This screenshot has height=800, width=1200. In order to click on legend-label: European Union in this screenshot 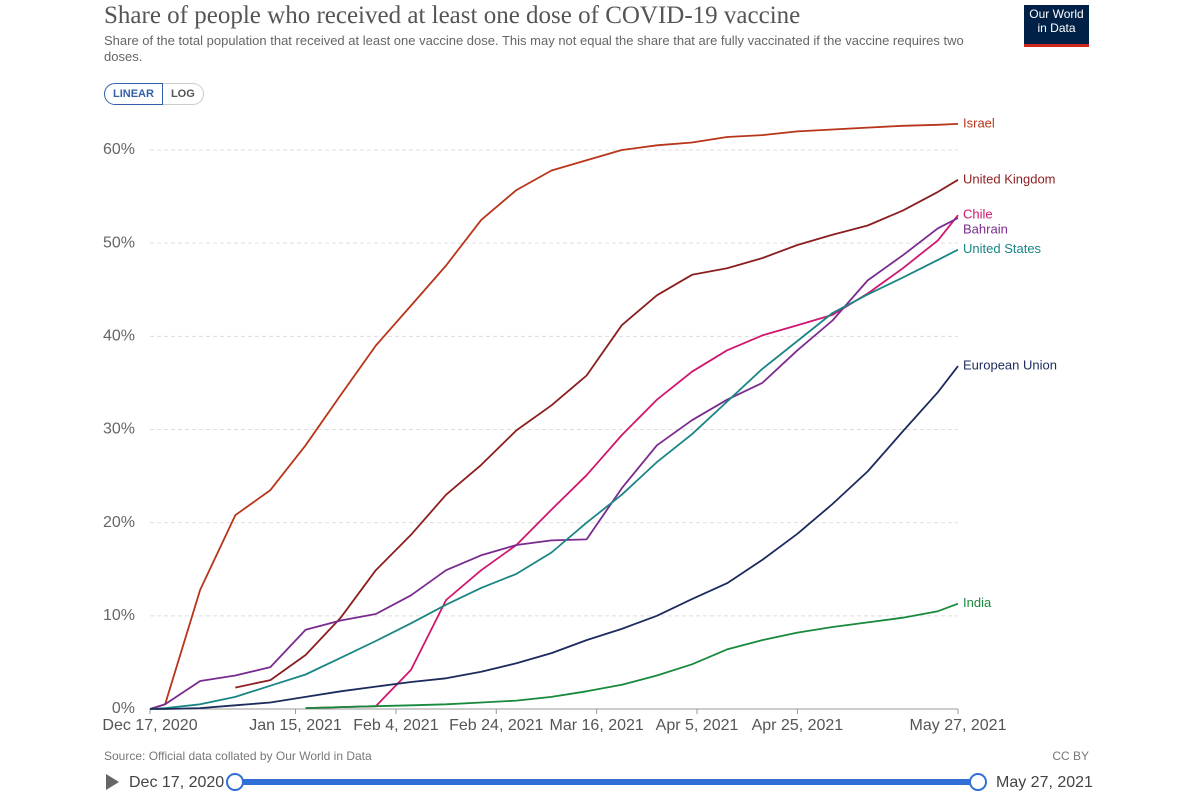, I will do `click(1010, 365)`.